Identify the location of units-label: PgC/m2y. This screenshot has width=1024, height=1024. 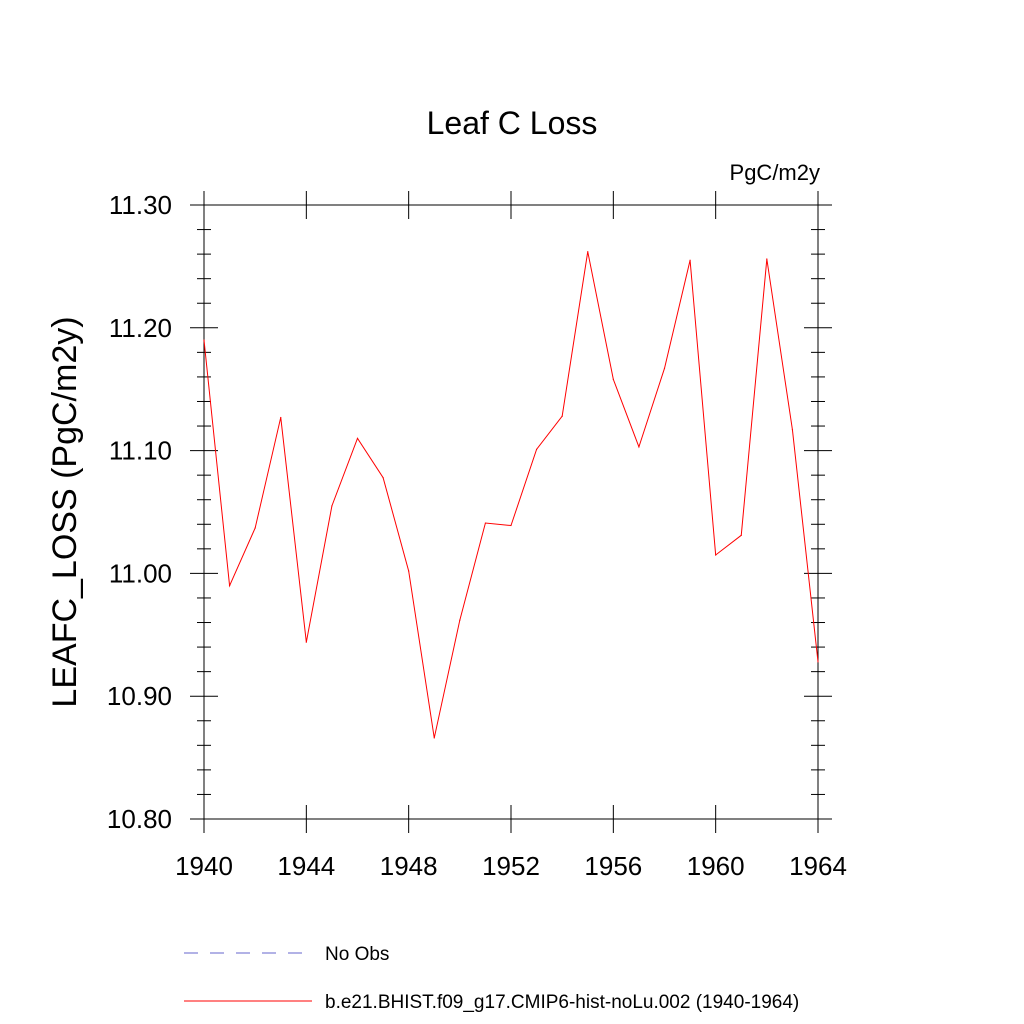
(775, 172).